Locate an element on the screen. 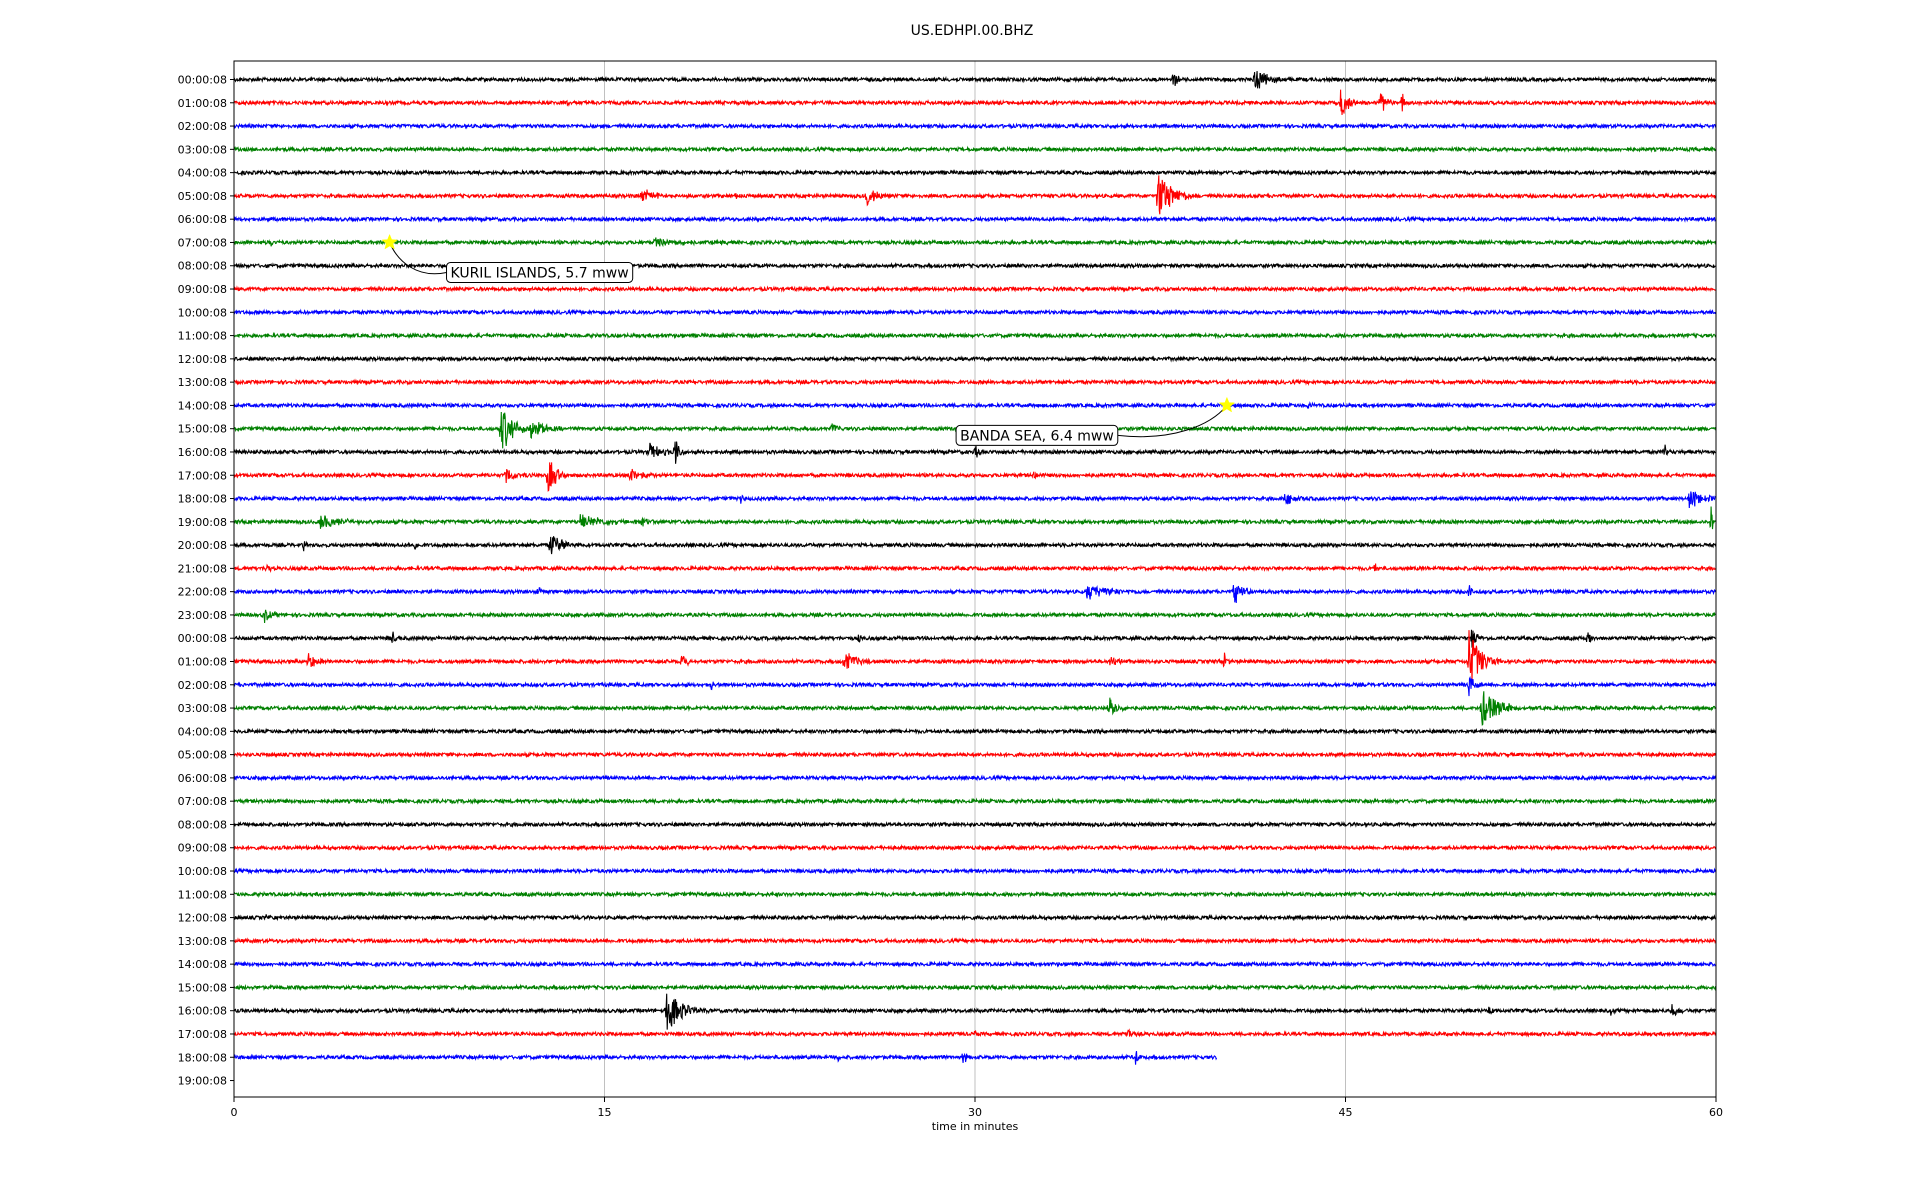 The width and height of the screenshot is (1920, 1200). x-tick-label-60: 60 is located at coordinates (1716, 1112).